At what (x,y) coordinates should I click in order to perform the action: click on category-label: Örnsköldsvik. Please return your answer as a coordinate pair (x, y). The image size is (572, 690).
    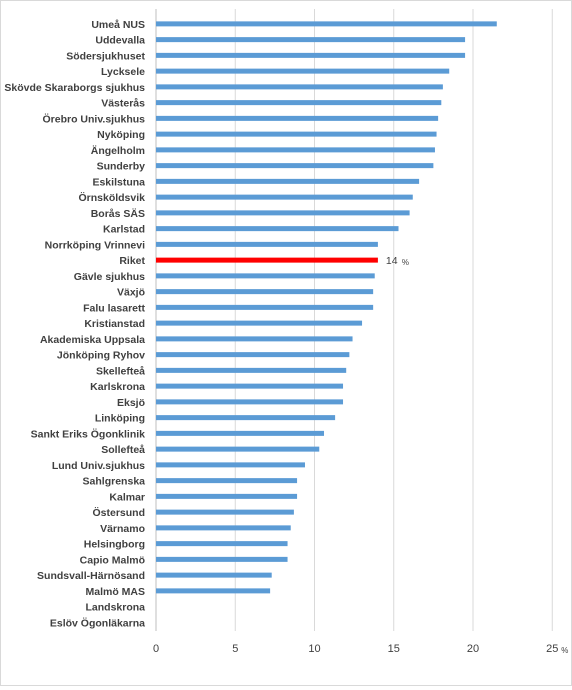
    Looking at the image, I should click on (111, 197).